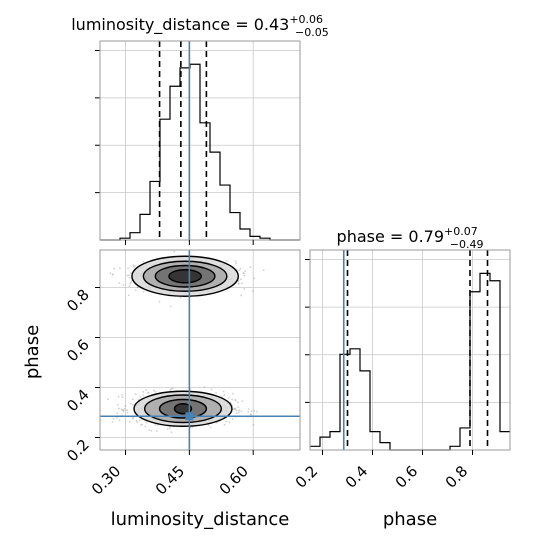 Image resolution: width=550 pixels, height=550 pixels. Describe the element at coordinates (78, 301) in the screenshot. I see `y-tick-label: 0.8` at that location.